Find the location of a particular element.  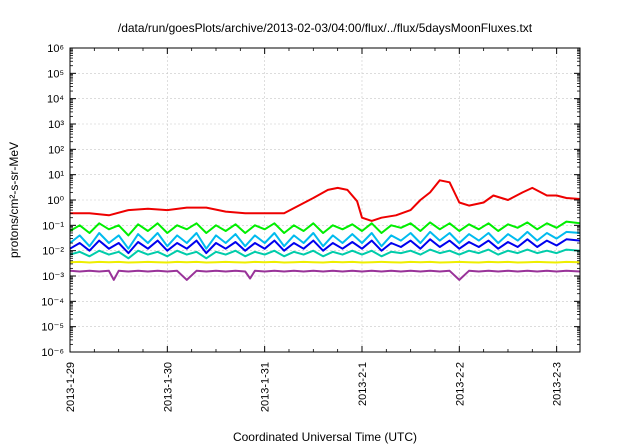

y-tick-label: 10⁻¹ is located at coordinates (53, 226).